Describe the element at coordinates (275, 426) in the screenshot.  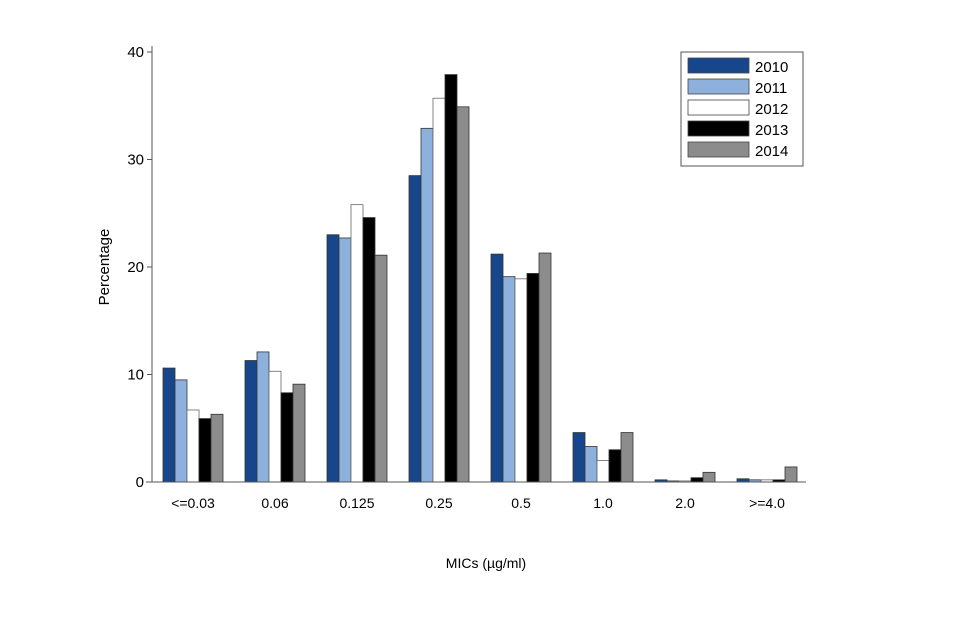
I see `bar-2012-0.06` at that location.